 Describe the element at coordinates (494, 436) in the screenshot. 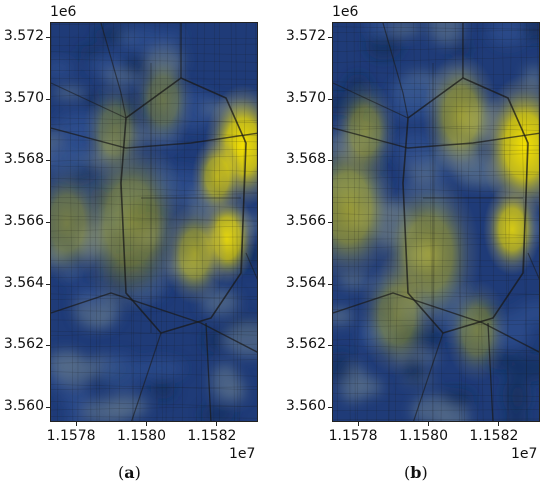

I see `x-tick-label: 1.1582` at that location.